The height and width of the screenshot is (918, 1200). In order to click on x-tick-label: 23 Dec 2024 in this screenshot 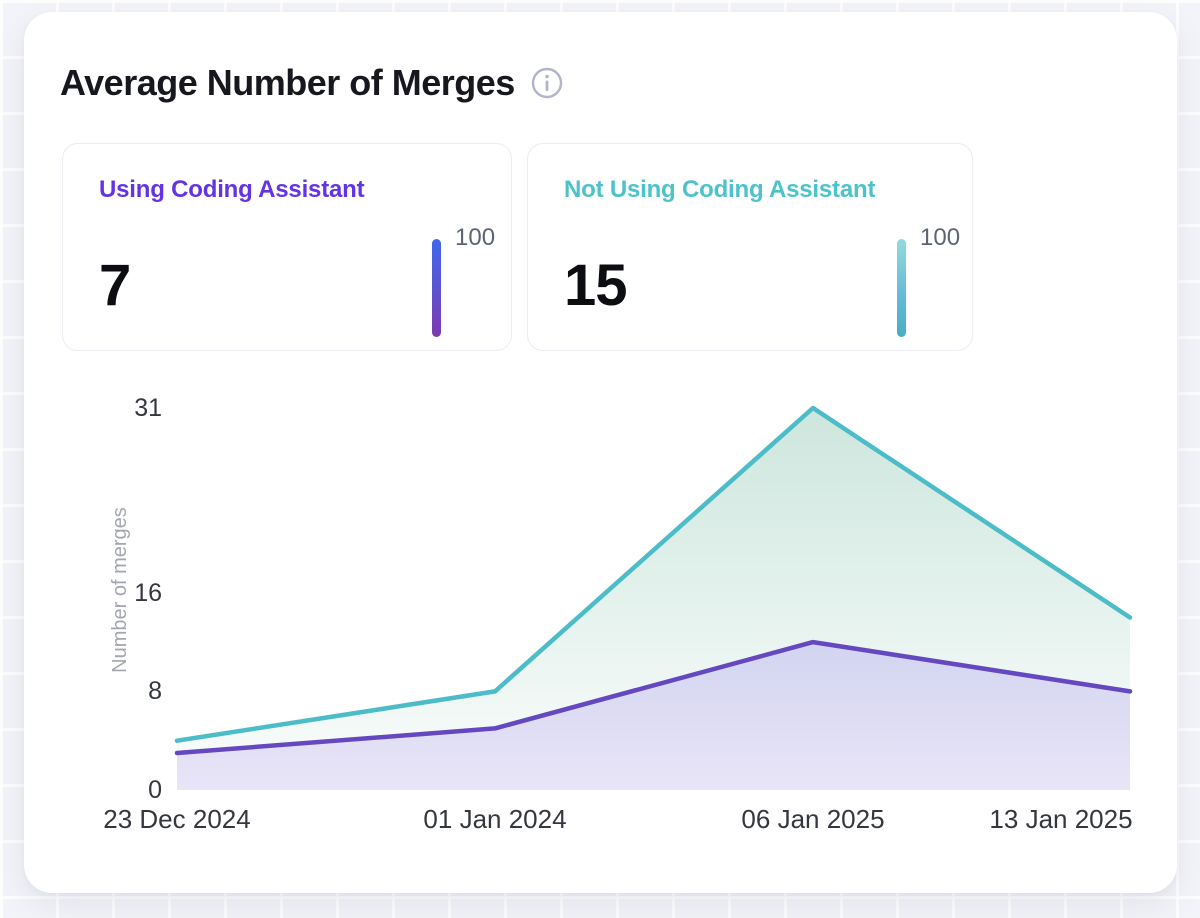, I will do `click(177, 819)`.